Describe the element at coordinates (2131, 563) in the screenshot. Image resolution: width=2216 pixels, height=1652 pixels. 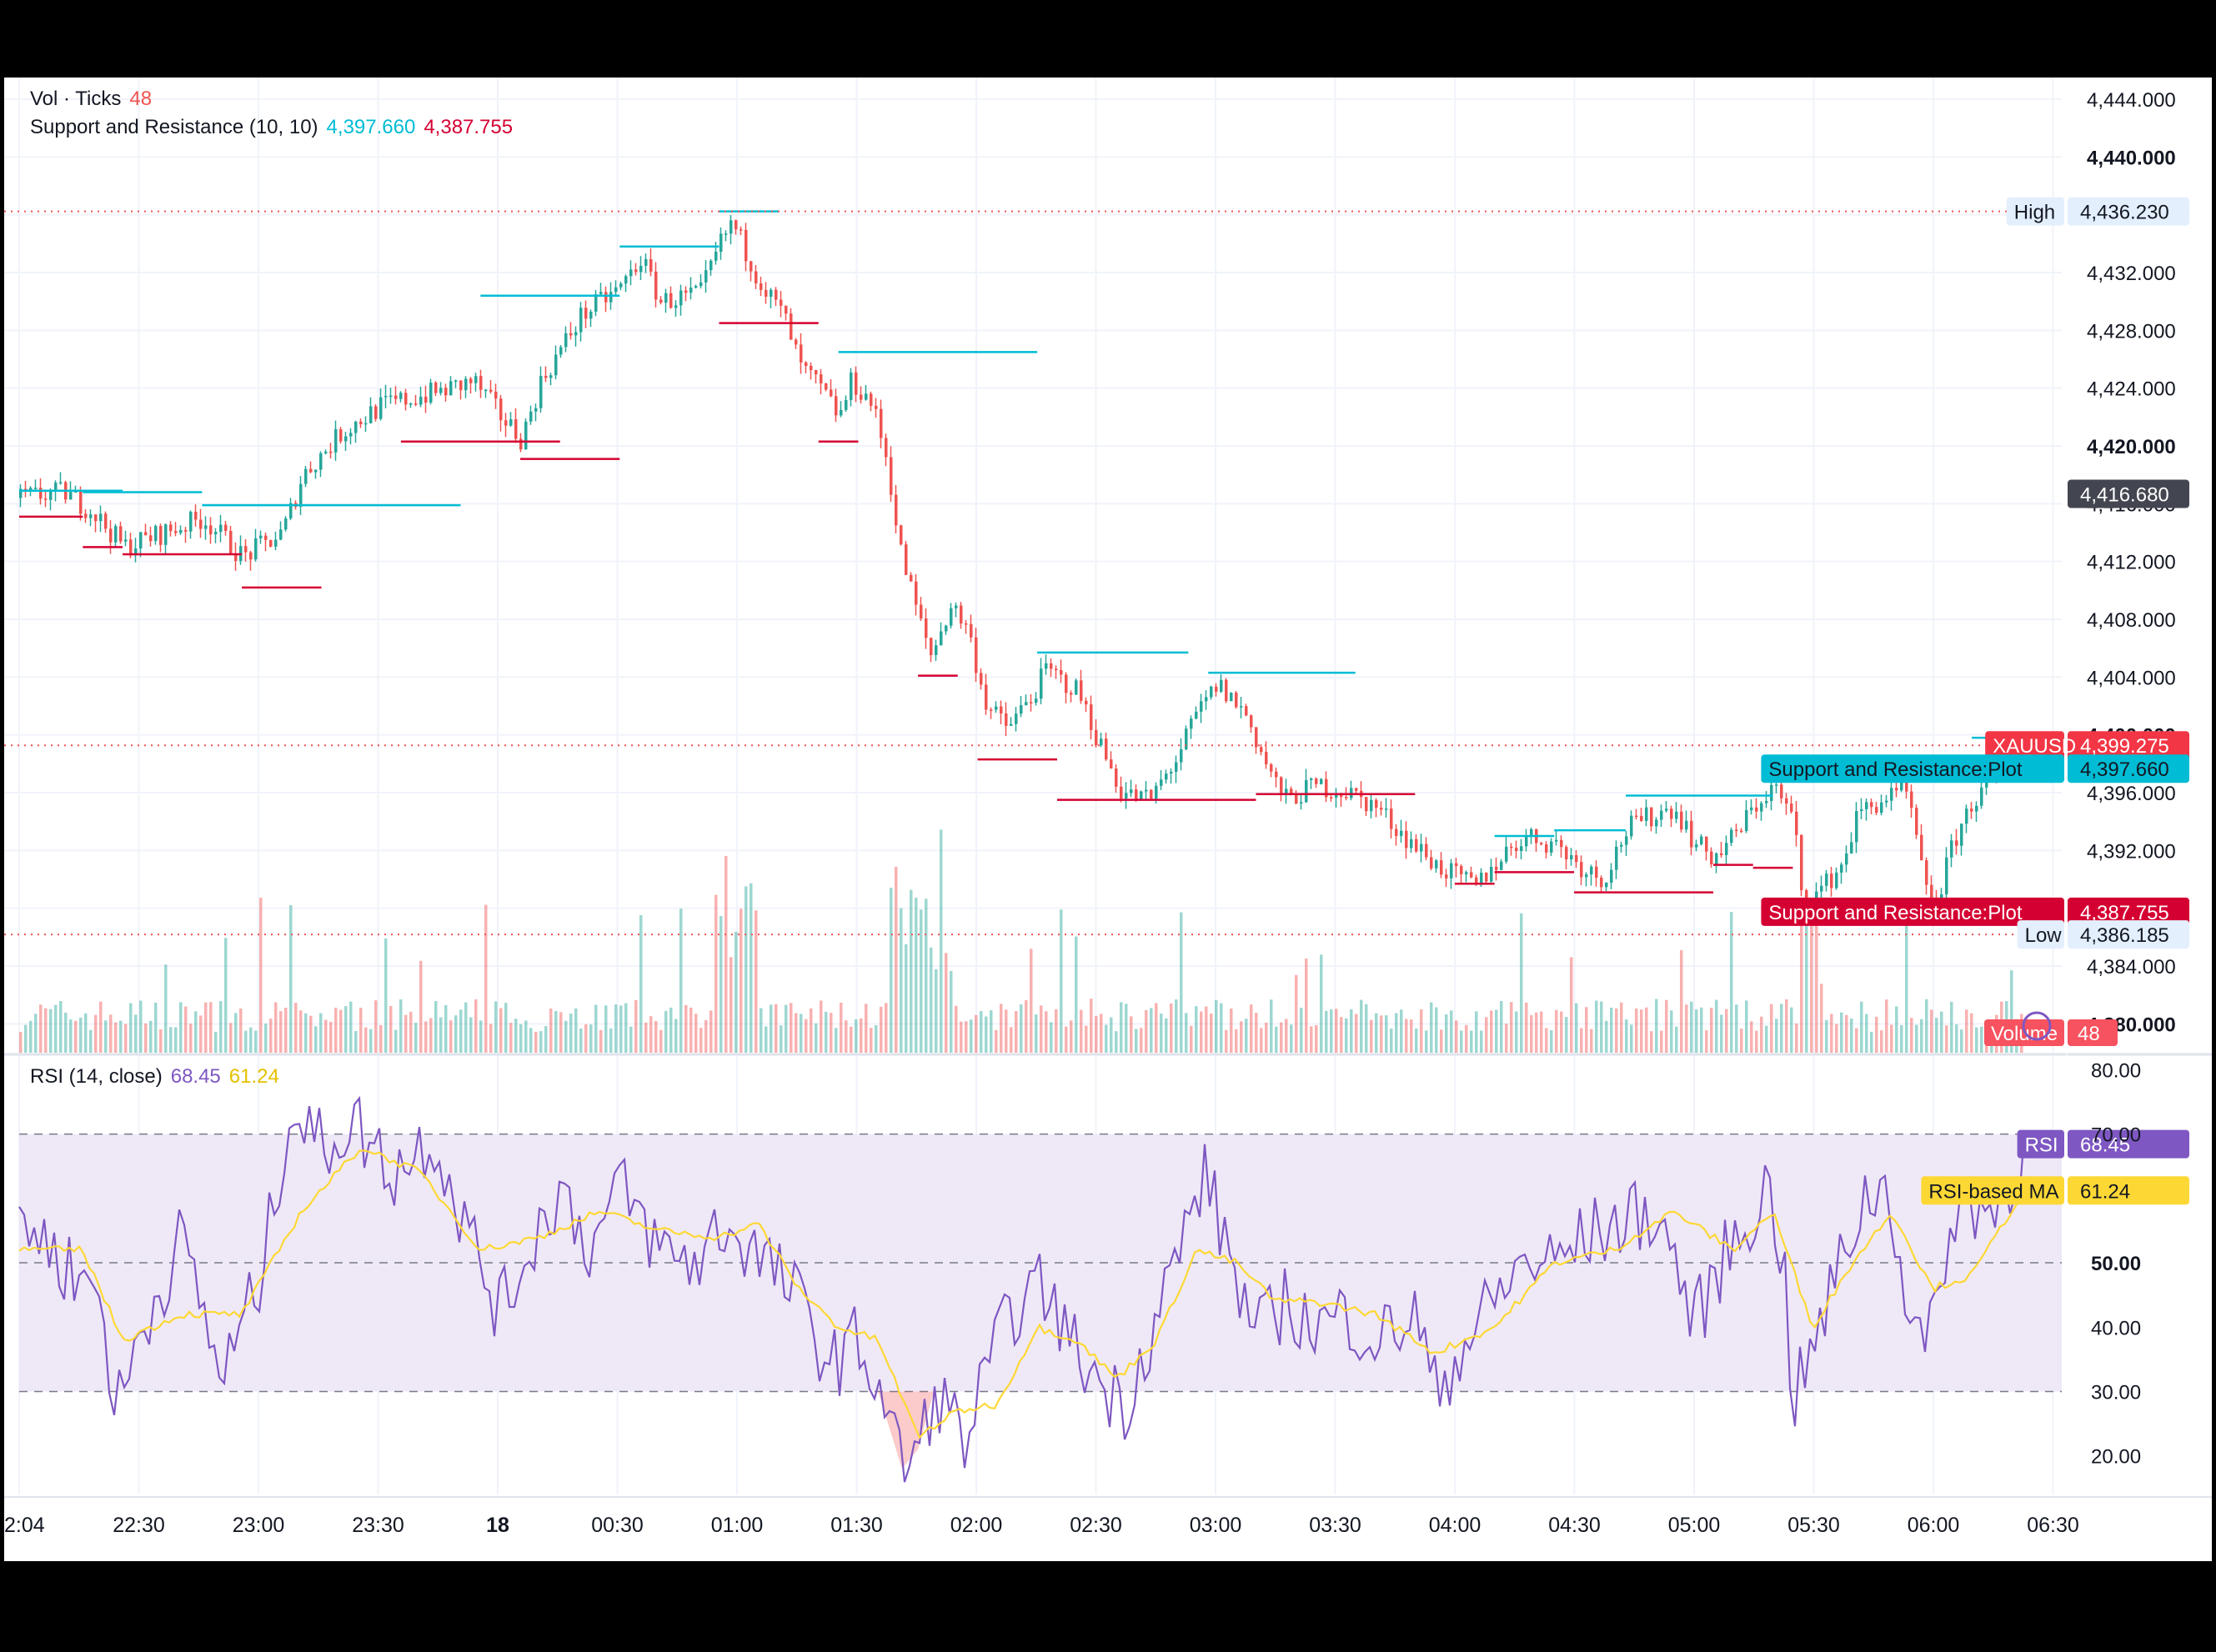
I see `price-tick-label: 4,412.000` at that location.